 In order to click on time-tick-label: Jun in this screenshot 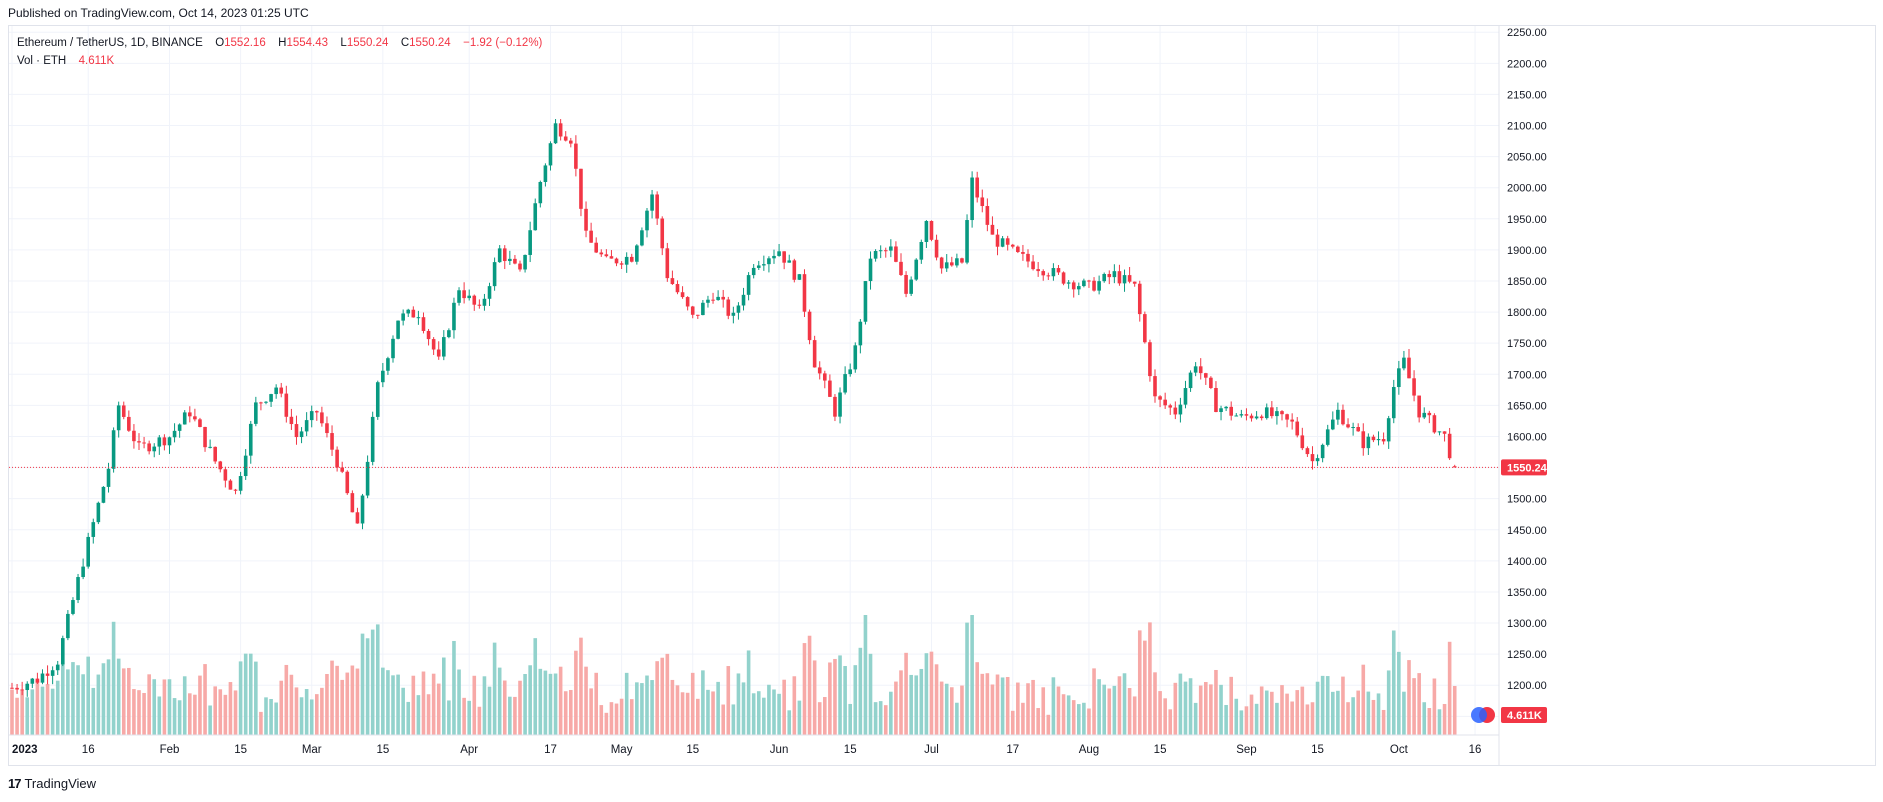, I will do `click(779, 750)`.